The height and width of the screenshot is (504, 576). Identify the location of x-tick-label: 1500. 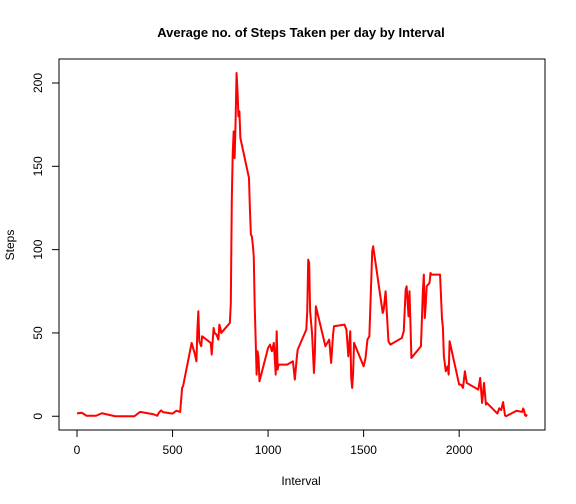
(363, 450).